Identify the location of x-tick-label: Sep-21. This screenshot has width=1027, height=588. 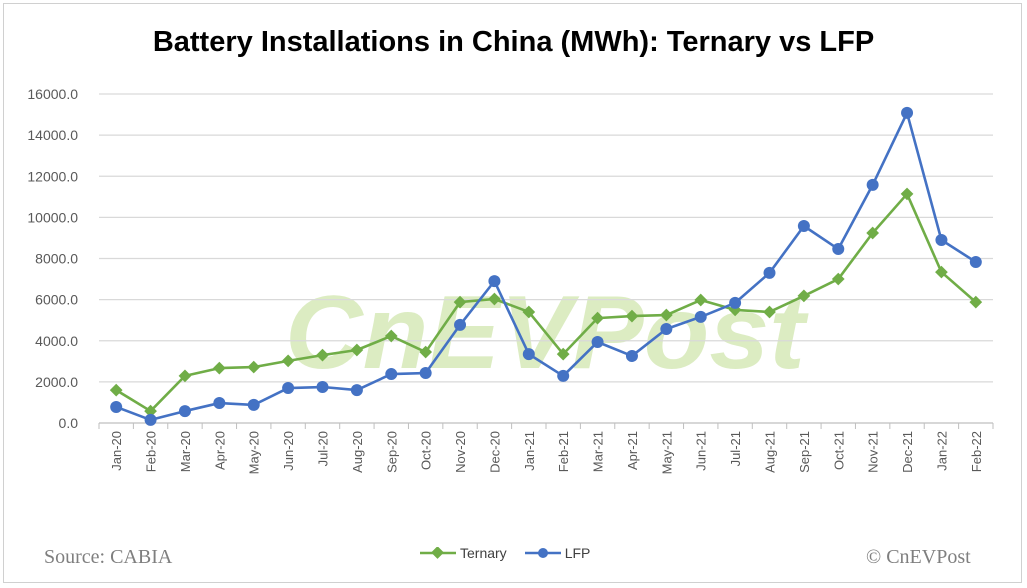
(804, 452).